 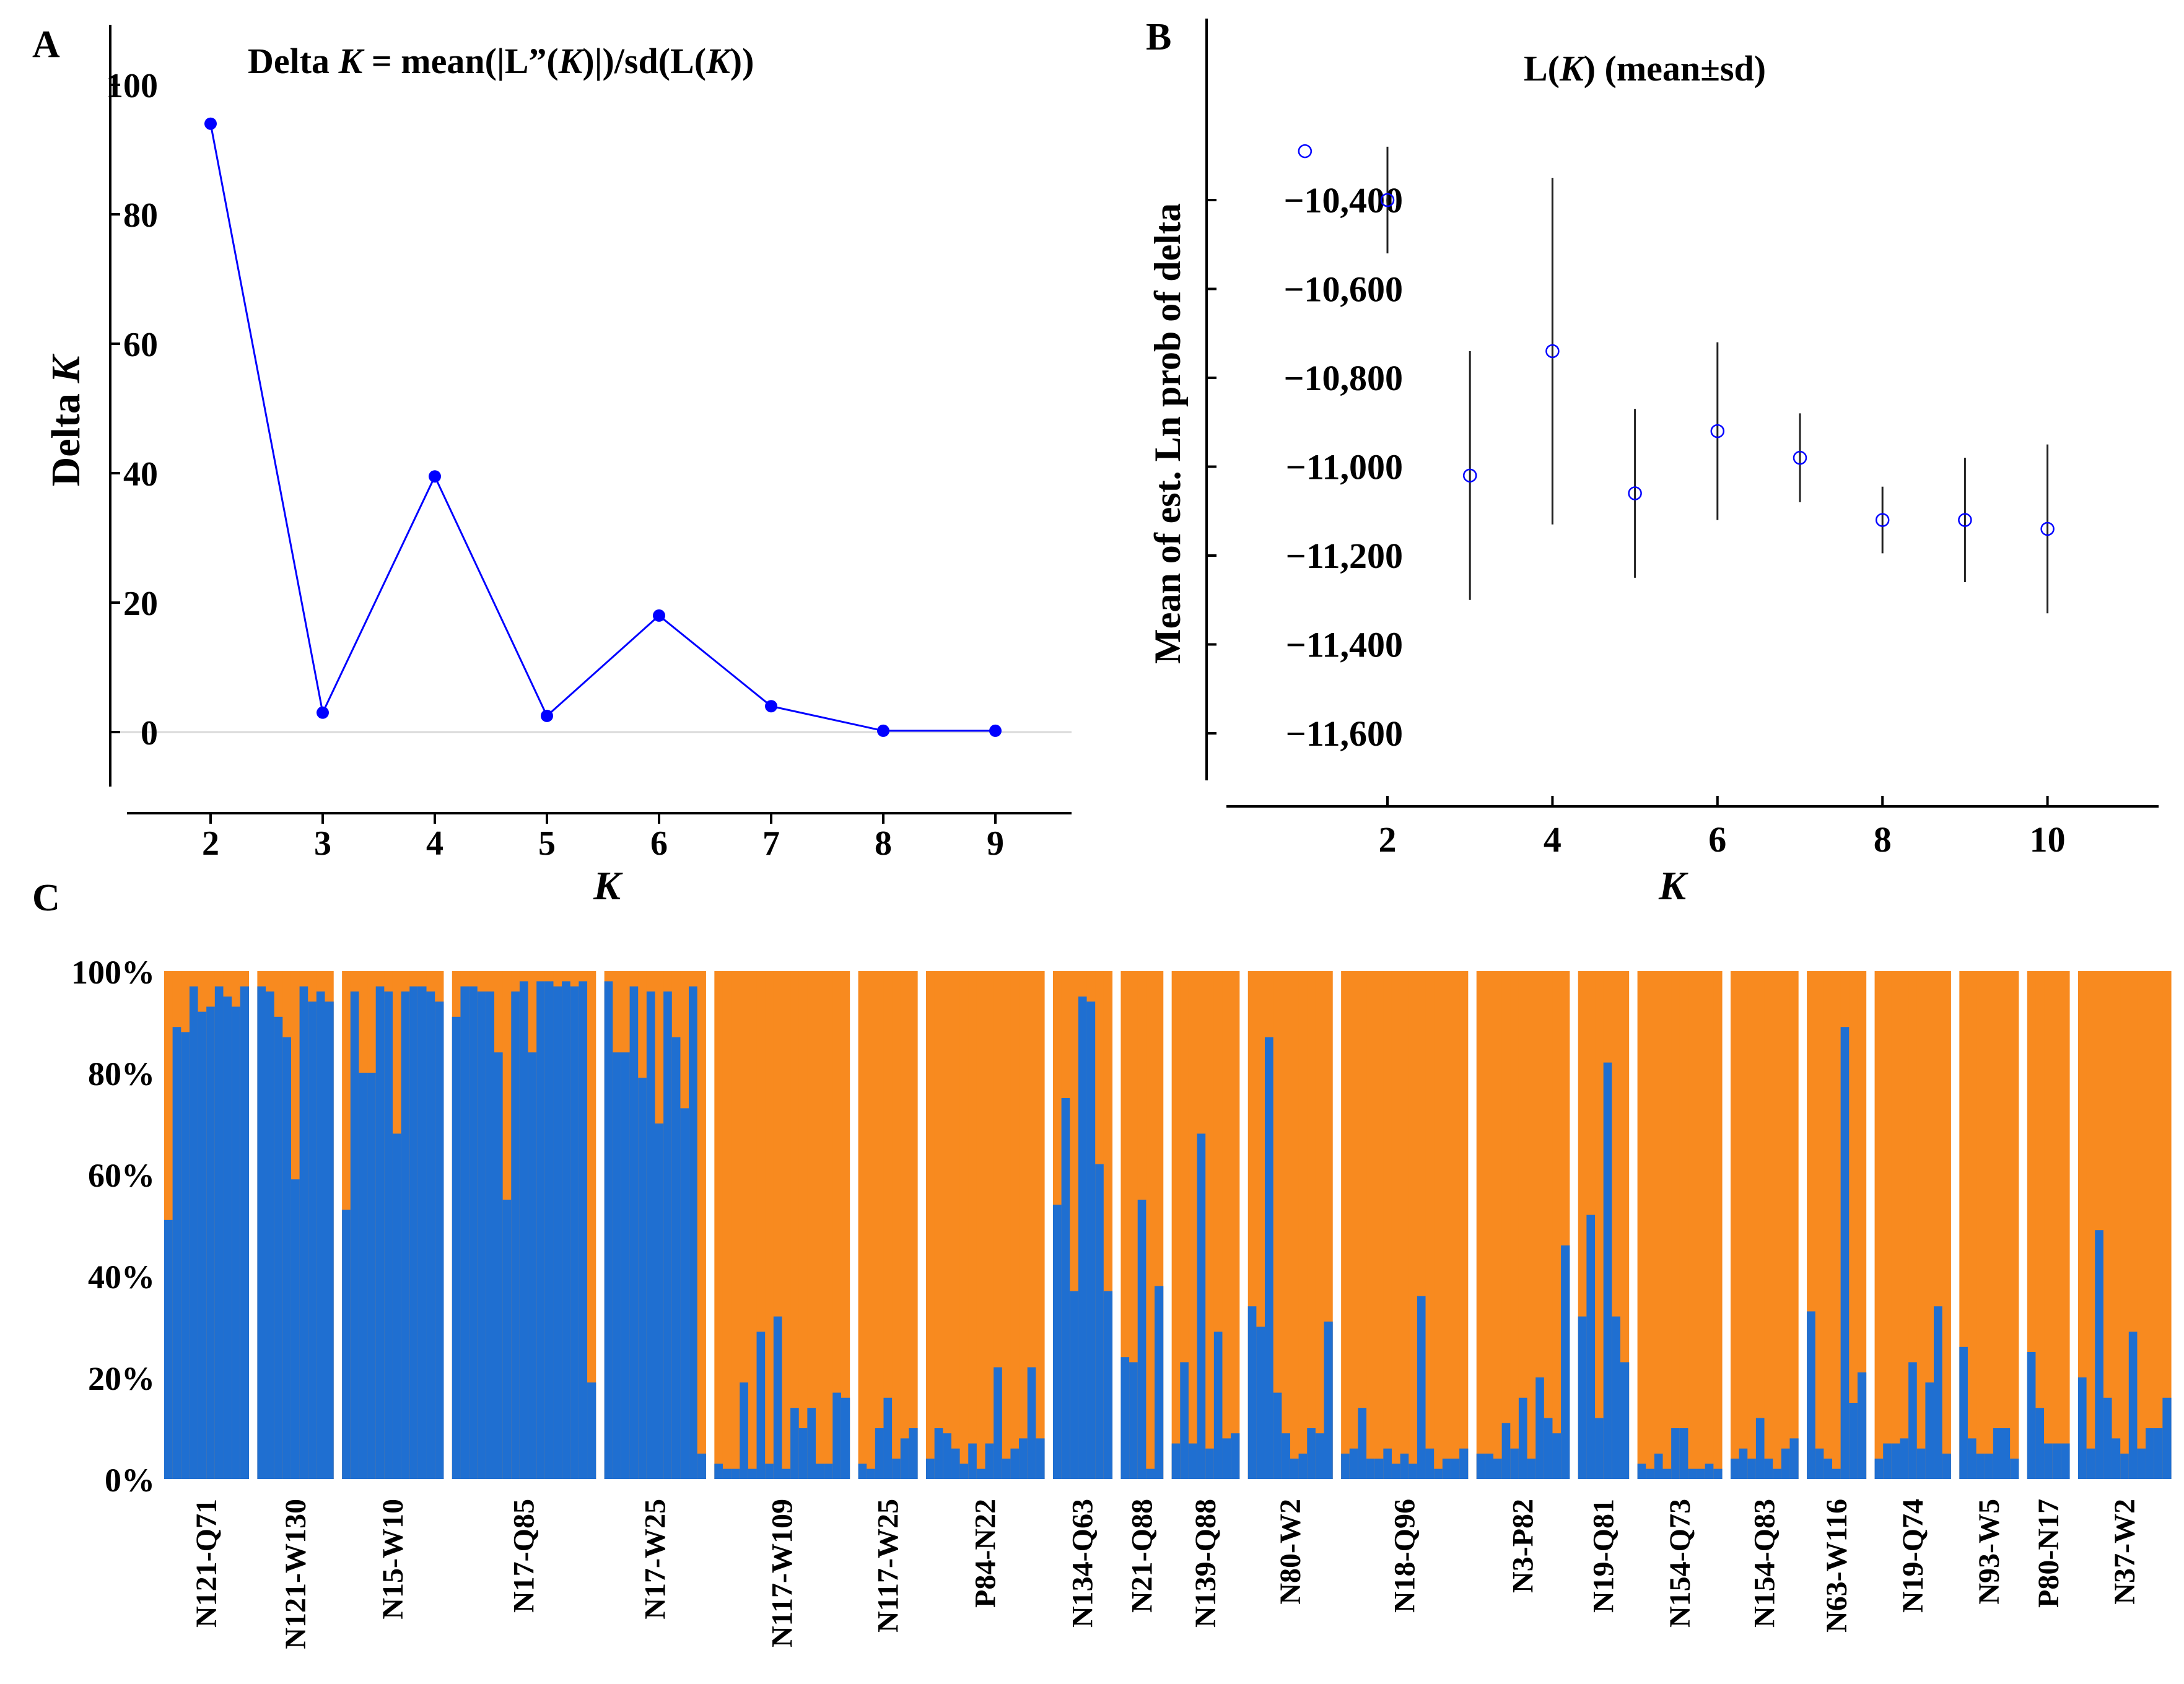 I want to click on structure-population-label: N17-Q85, so click(x=524, y=1556).